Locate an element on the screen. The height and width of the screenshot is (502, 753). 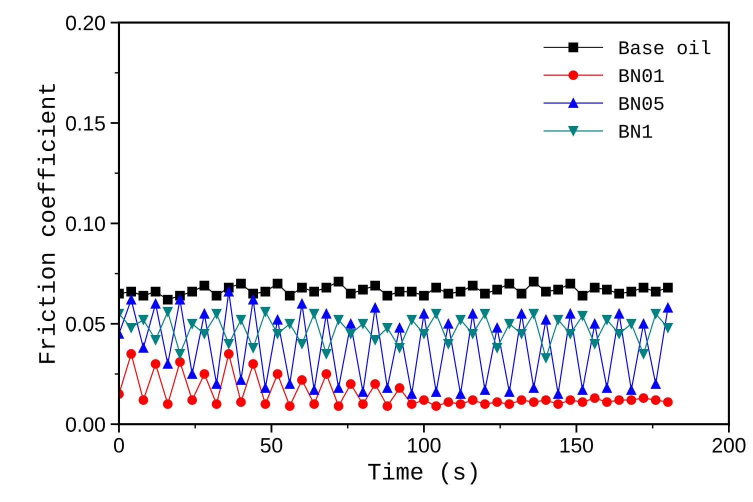
x-tick-label: 100 is located at coordinates (424, 445).